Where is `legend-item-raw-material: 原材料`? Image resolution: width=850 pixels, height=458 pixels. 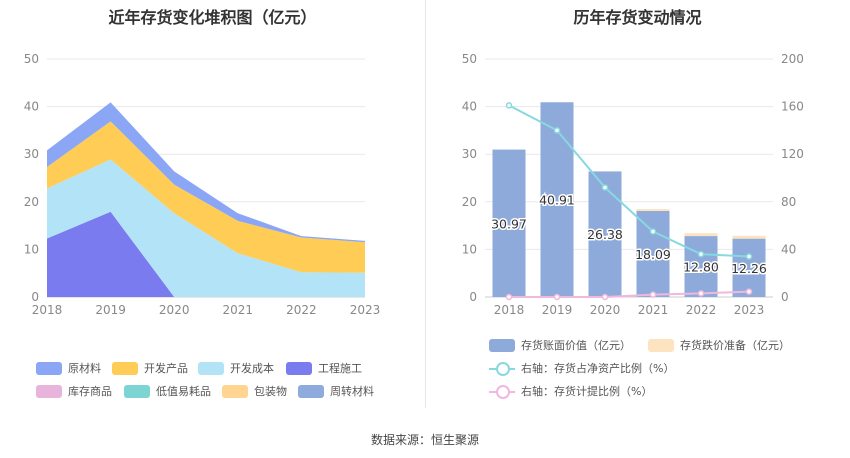
legend-item-raw-material: 原材料 is located at coordinates (68, 368).